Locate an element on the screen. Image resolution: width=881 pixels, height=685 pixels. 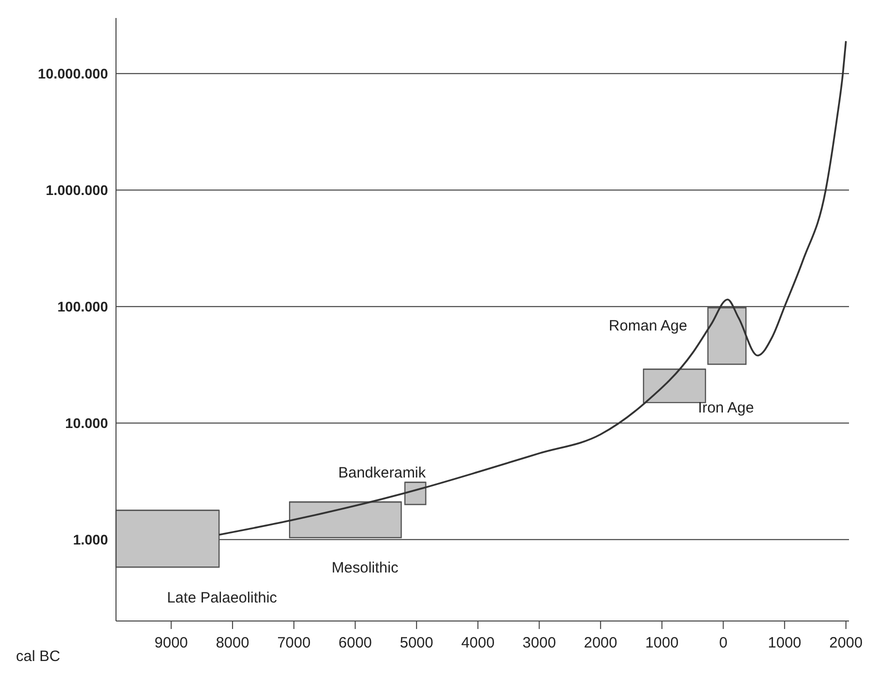
x-tick-label: 0 is located at coordinates (723, 643).